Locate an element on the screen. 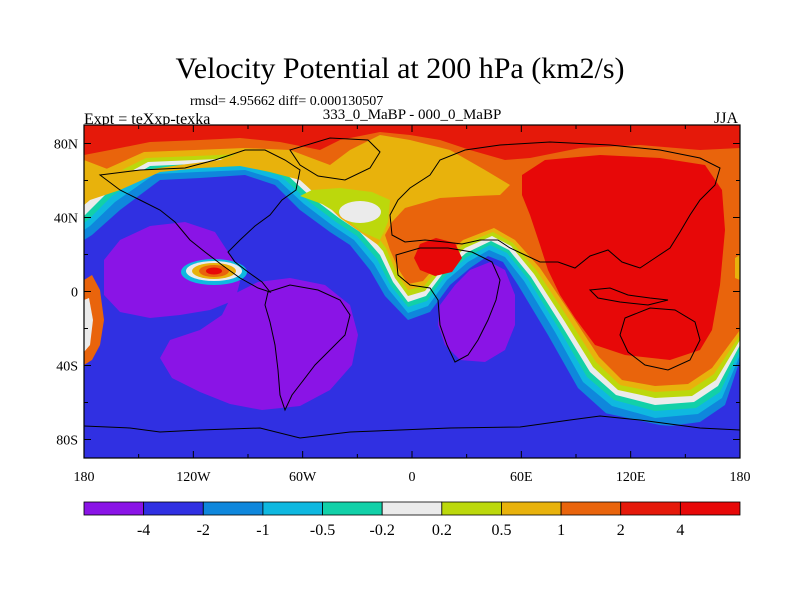 The width and height of the screenshot is (800, 600). coastline-africa is located at coordinates (448, 305).